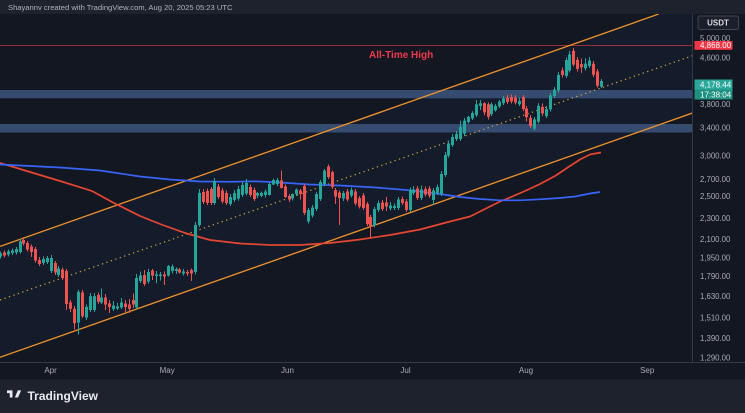 Image resolution: width=745 pixels, height=413 pixels. I want to click on svg-text: May, so click(167, 370).